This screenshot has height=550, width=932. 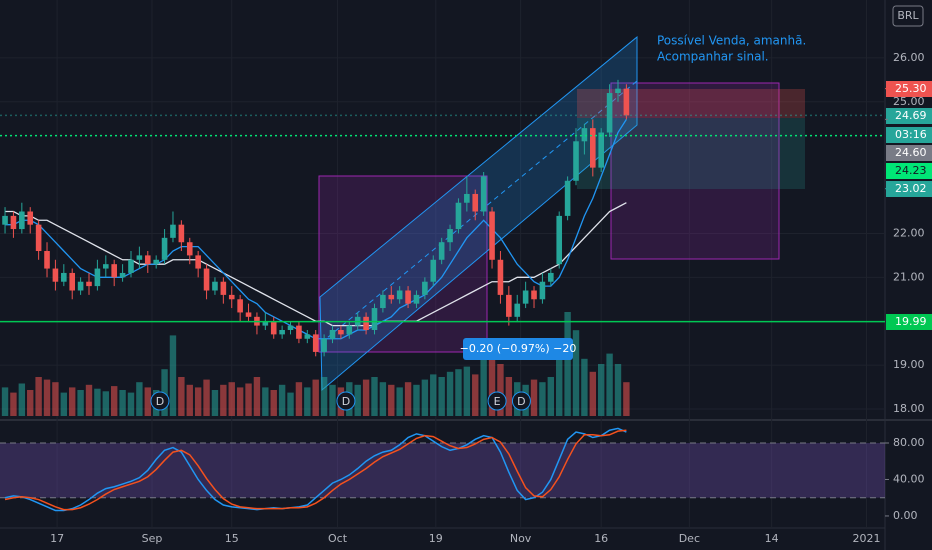 What do you see at coordinates (691, 153) in the screenshot?
I see `target-zone` at bounding box center [691, 153].